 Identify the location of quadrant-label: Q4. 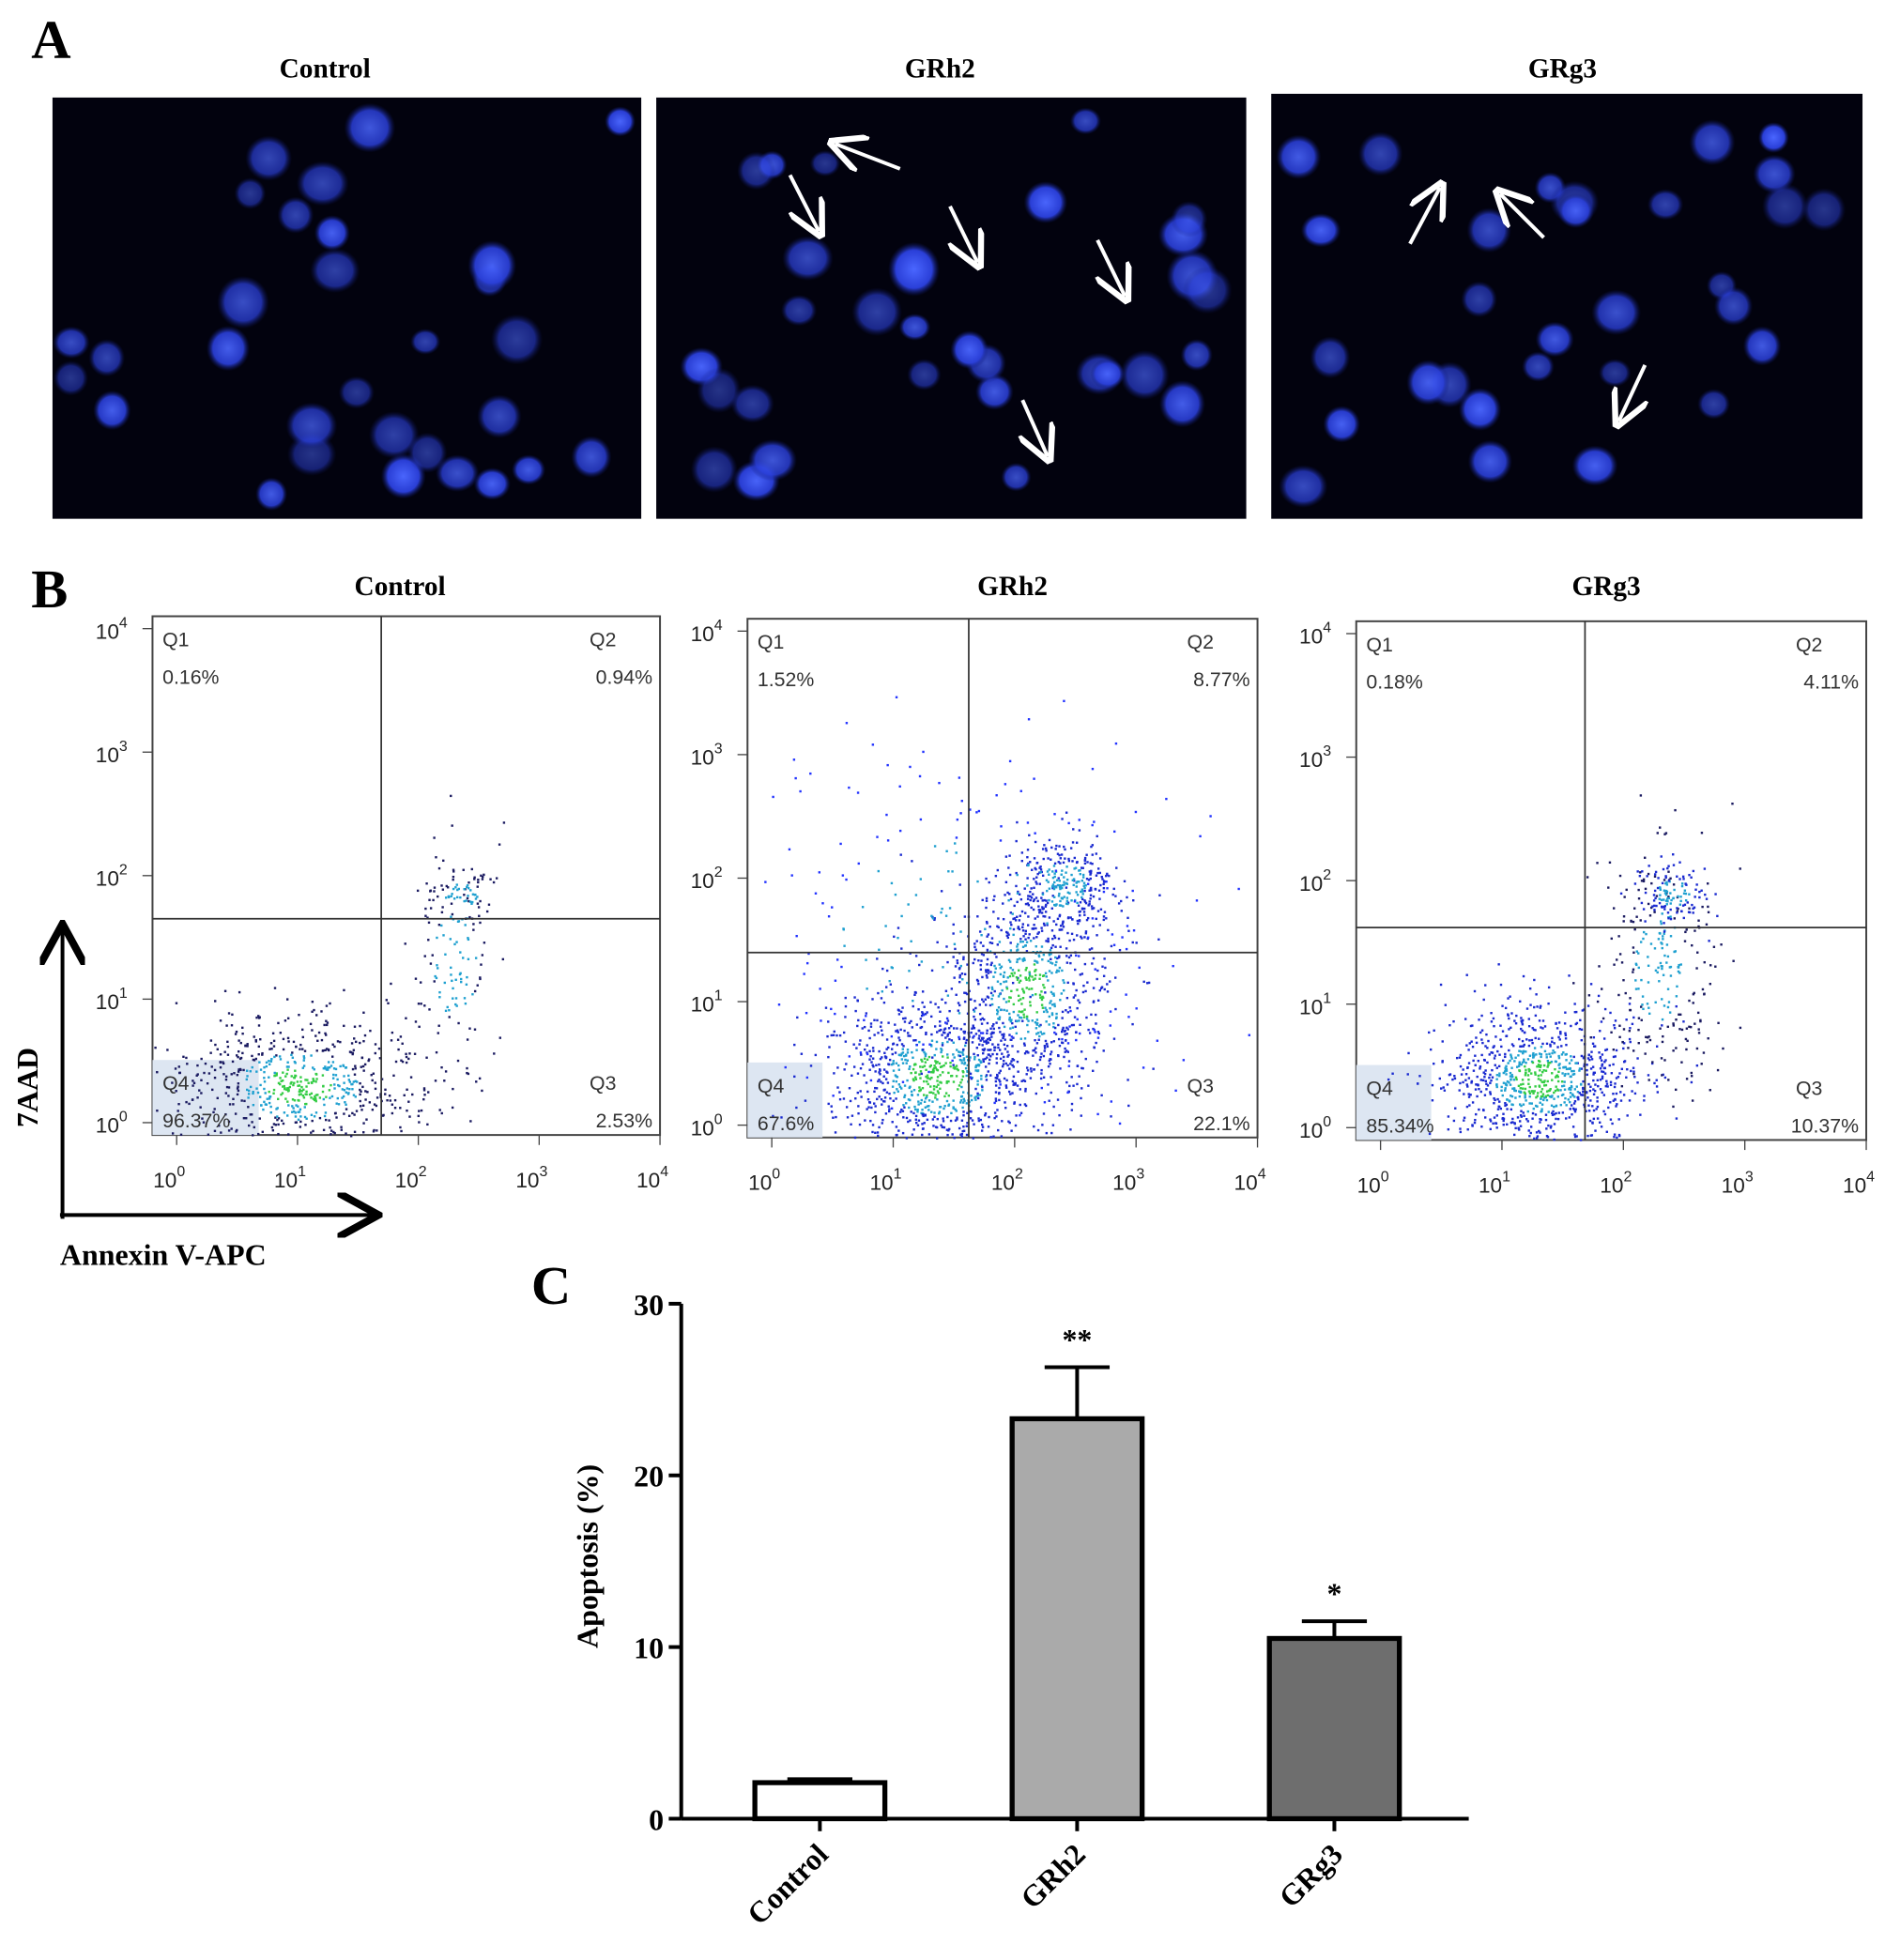
(176, 1083).